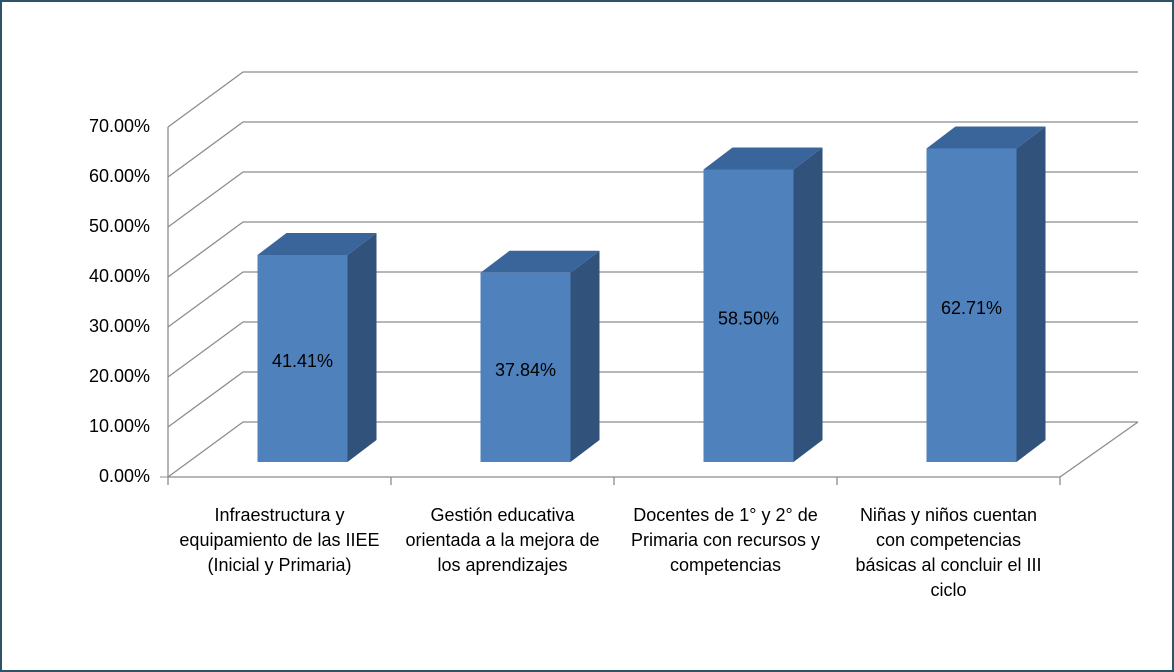 This screenshot has width=1174, height=672. Describe the element at coordinates (119, 326) in the screenshot. I see `y-tick-label: 30.00%` at that location.